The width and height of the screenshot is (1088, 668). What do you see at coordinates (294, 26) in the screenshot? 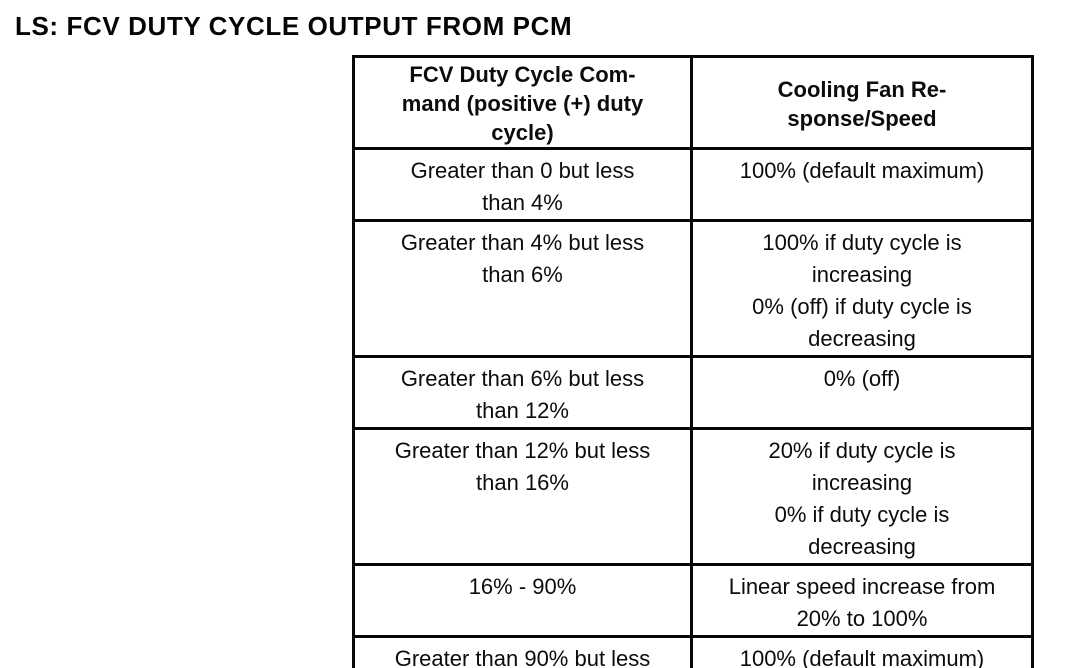
I see `page-title: LS: FCV DUTY CYCLE OUTPUT FROM PCM` at bounding box center [294, 26].